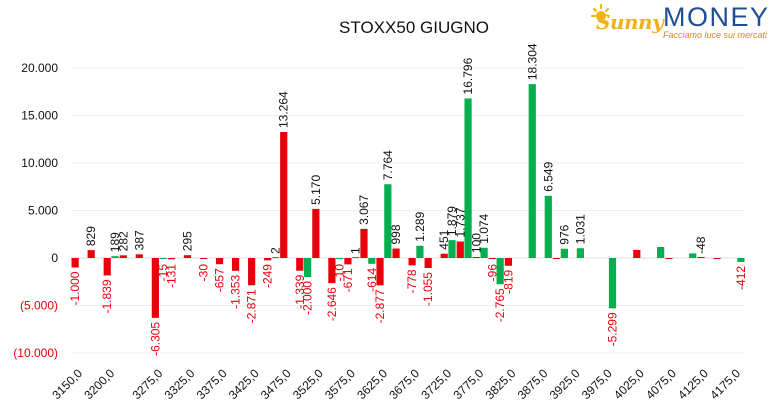 This screenshot has width=775, height=418. I want to click on data-label: -2.877, so click(380, 306).